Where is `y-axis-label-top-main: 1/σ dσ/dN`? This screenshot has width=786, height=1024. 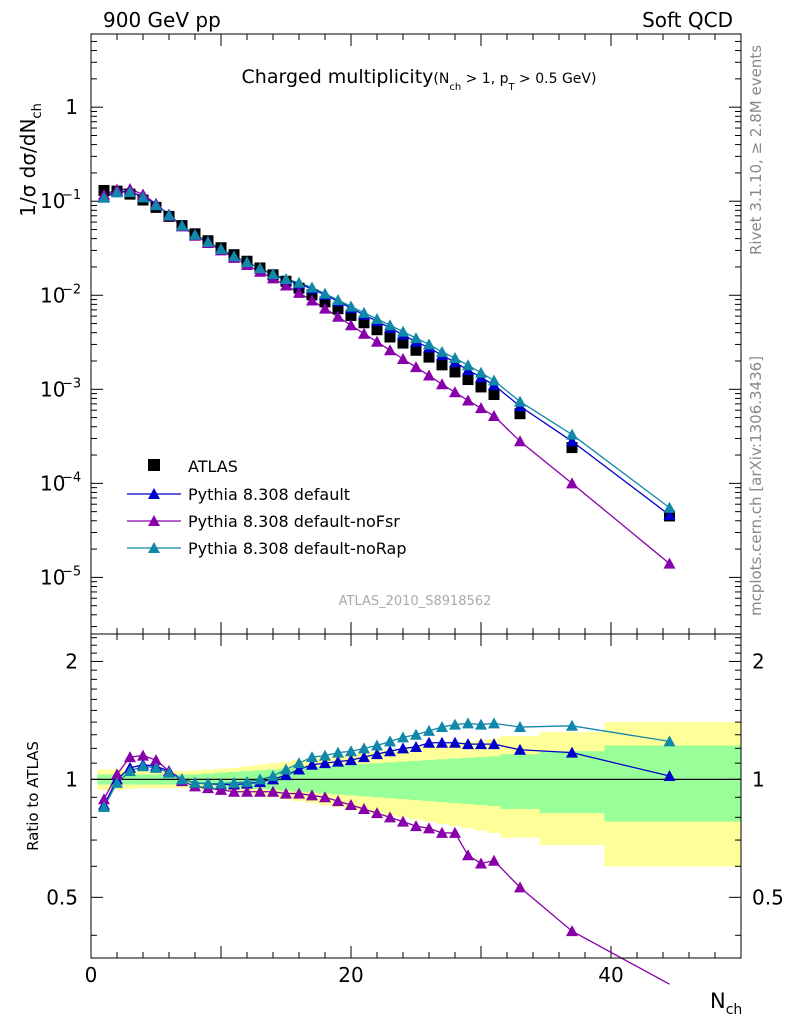 y-axis-label-top-main: 1/σ dσ/dN is located at coordinates (28, 168).